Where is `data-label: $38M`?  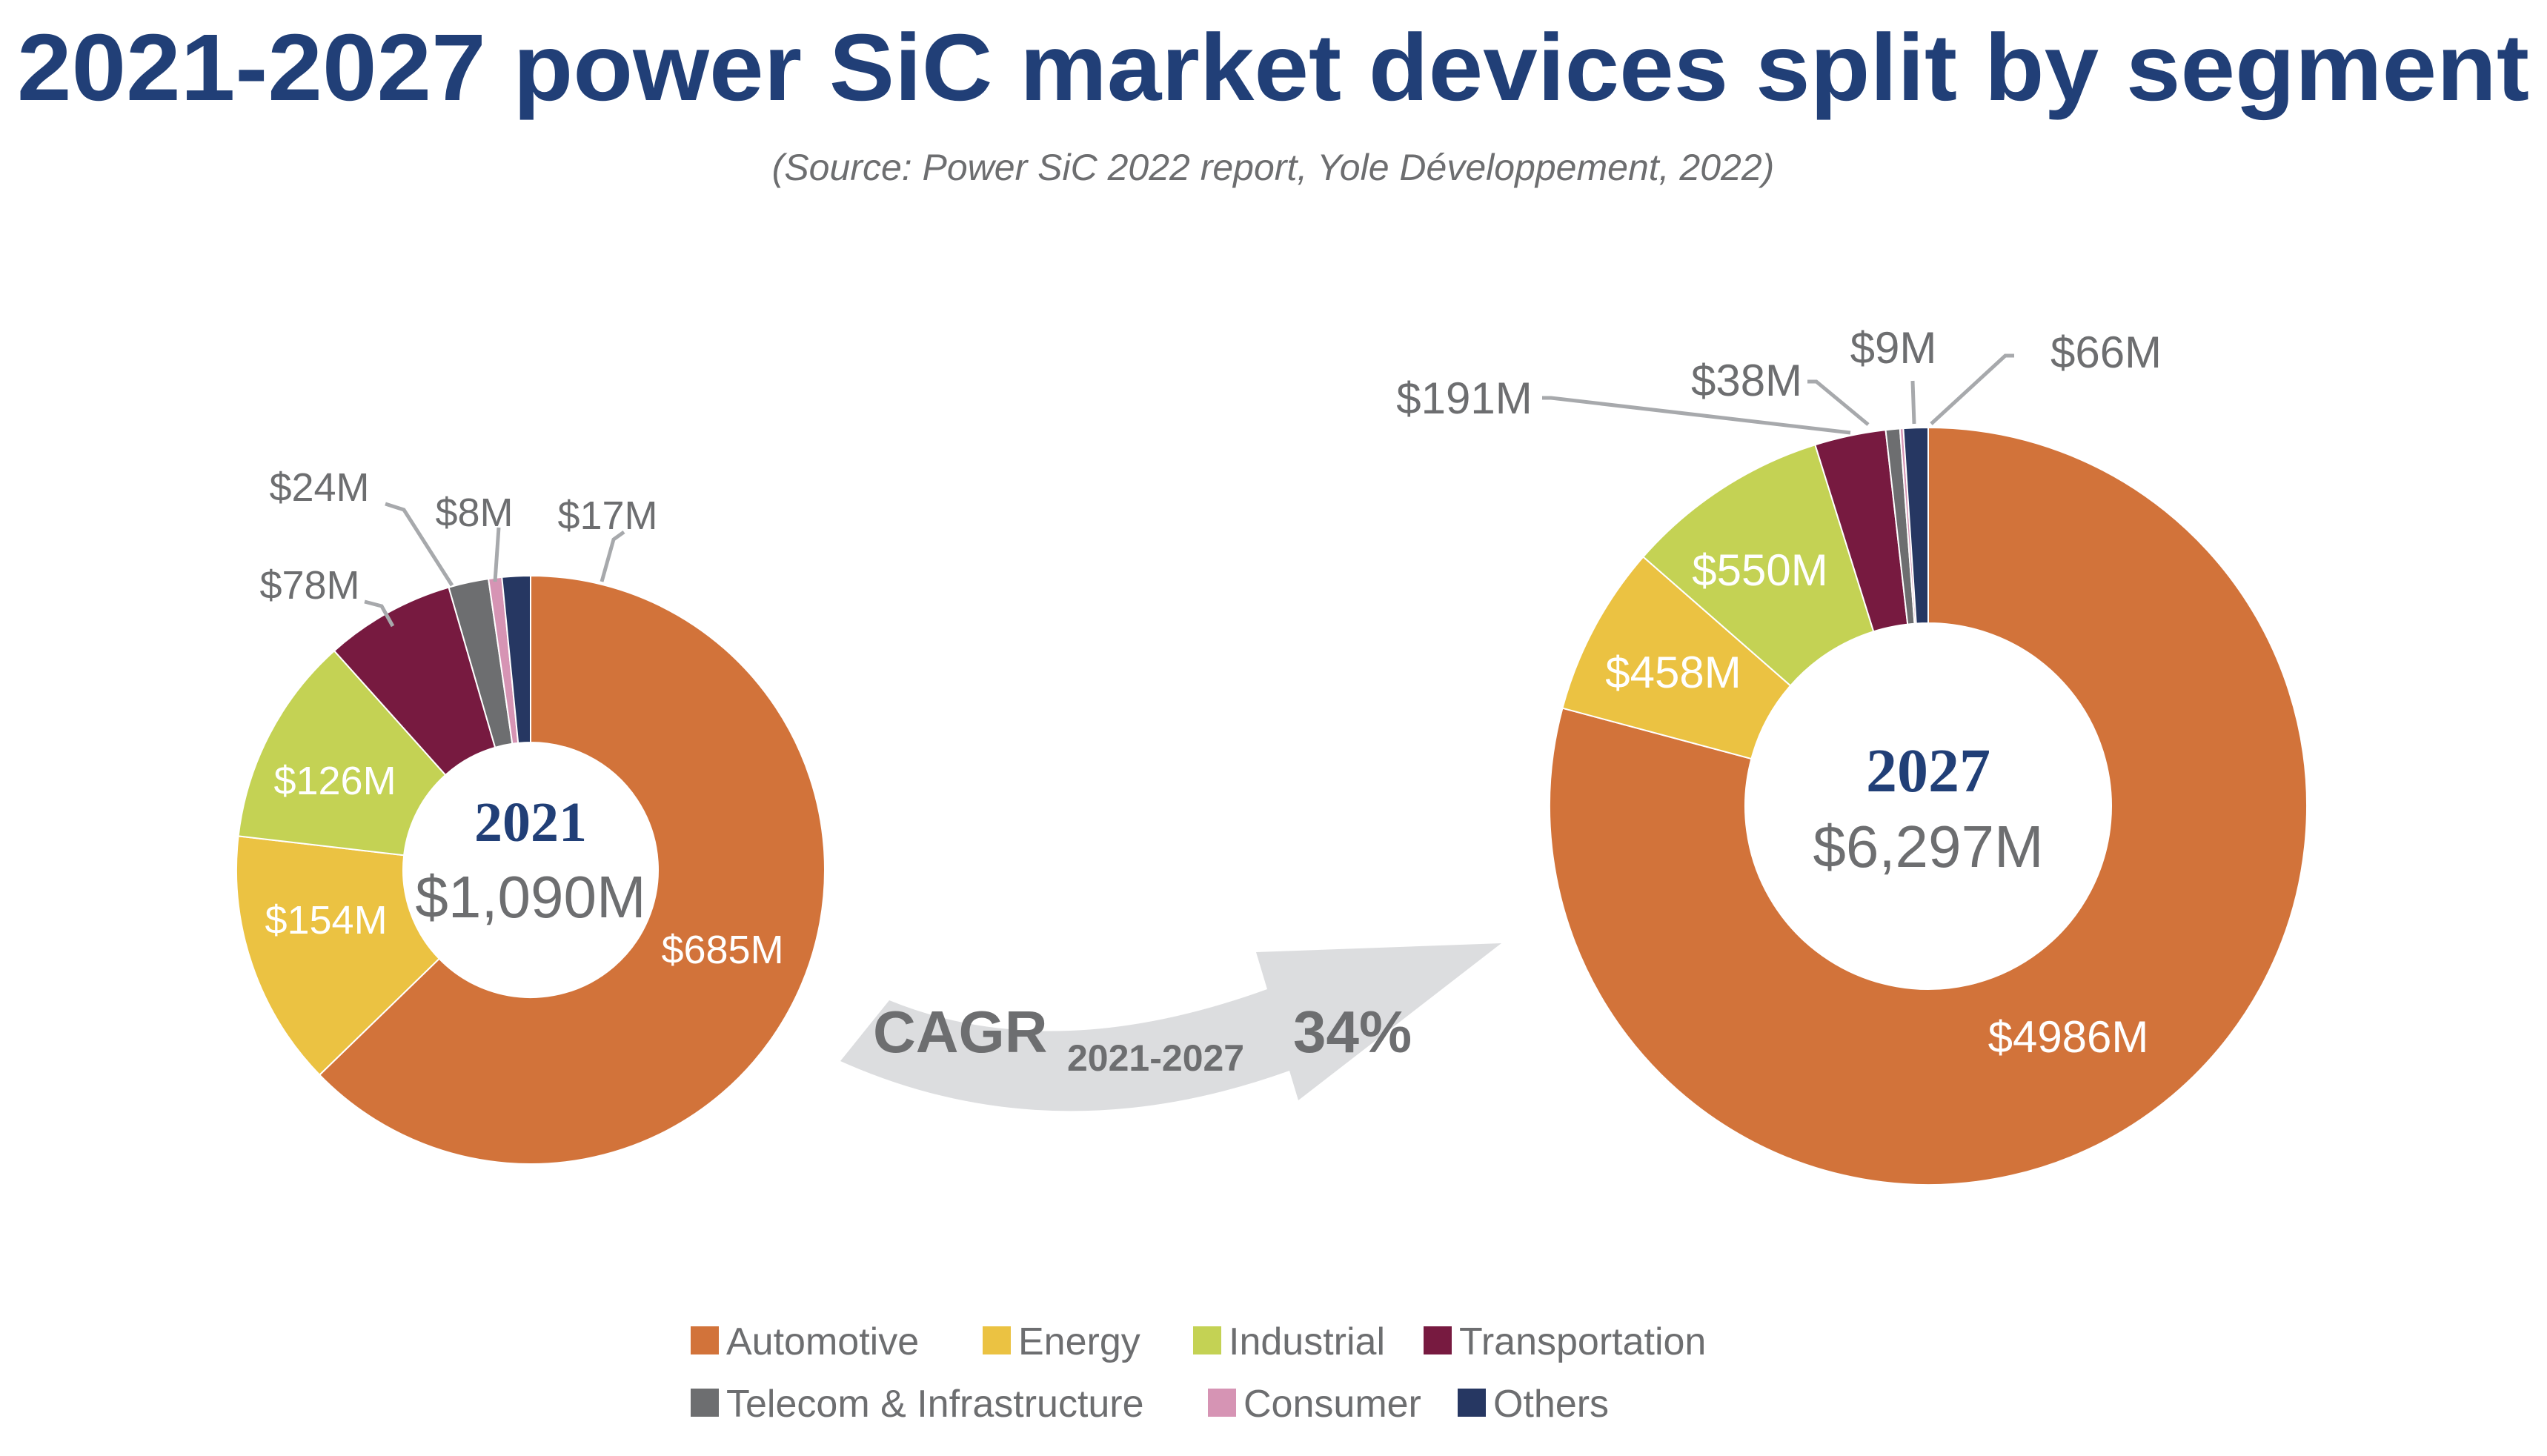 data-label: $38M is located at coordinates (1746, 381).